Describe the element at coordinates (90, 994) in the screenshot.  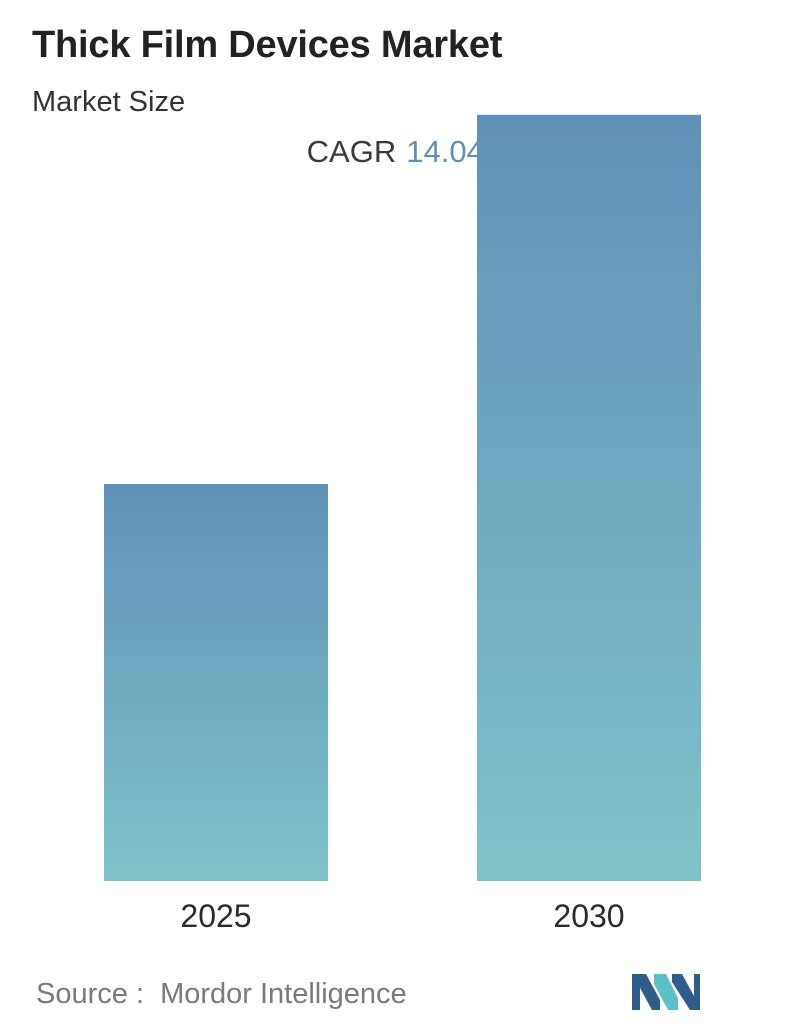
I see `source-label: Source :` at that location.